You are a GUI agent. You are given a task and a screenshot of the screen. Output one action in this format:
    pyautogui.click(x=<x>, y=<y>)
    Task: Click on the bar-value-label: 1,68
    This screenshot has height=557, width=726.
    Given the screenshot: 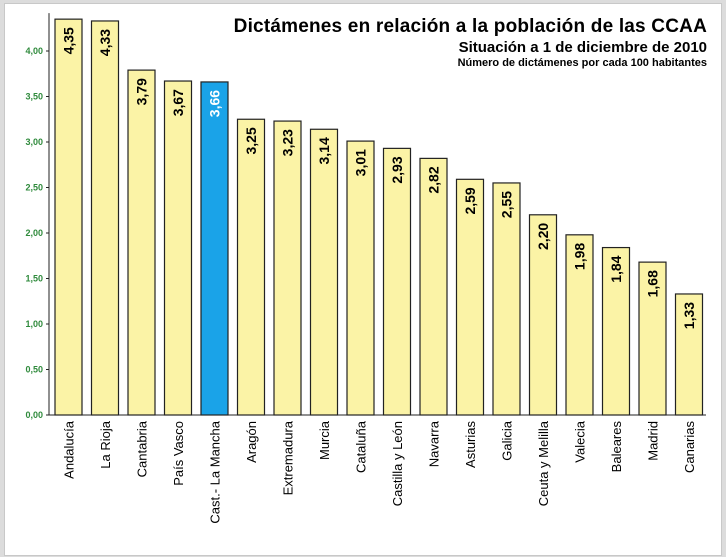 What is the action you would take?
    pyautogui.click(x=653, y=283)
    